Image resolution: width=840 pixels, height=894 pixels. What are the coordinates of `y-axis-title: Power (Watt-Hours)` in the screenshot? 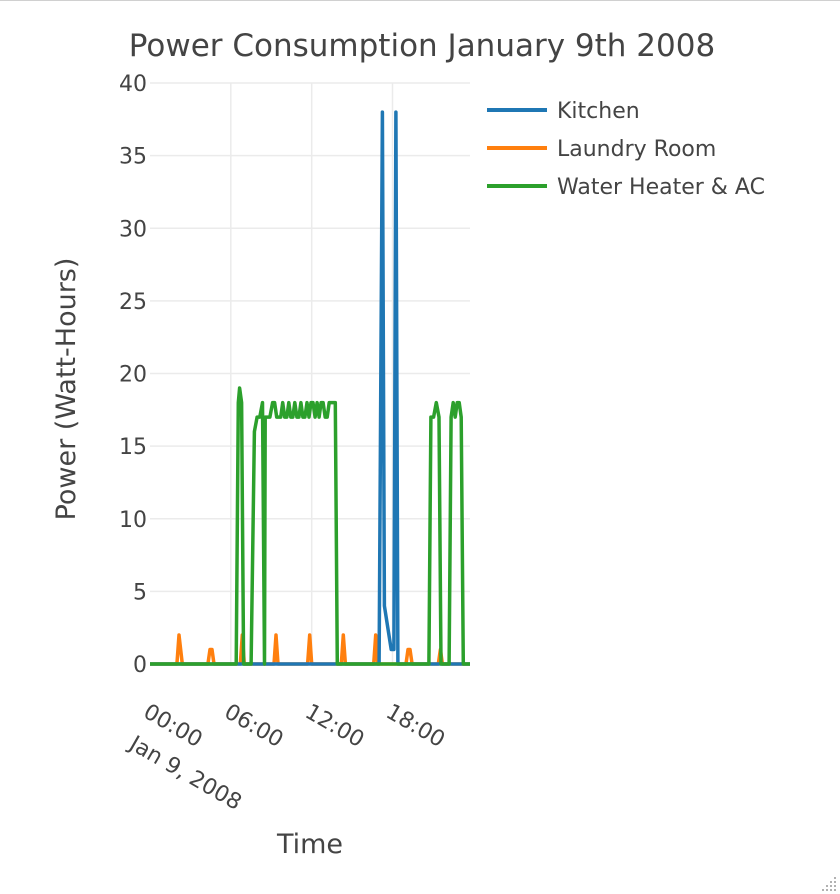 It's located at (66, 389).